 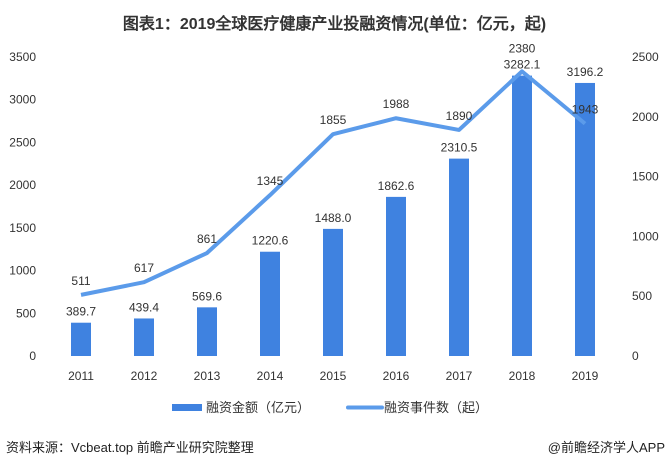 What do you see at coordinates (642, 296) in the screenshot?
I see `right-tick-label: 500` at bounding box center [642, 296].